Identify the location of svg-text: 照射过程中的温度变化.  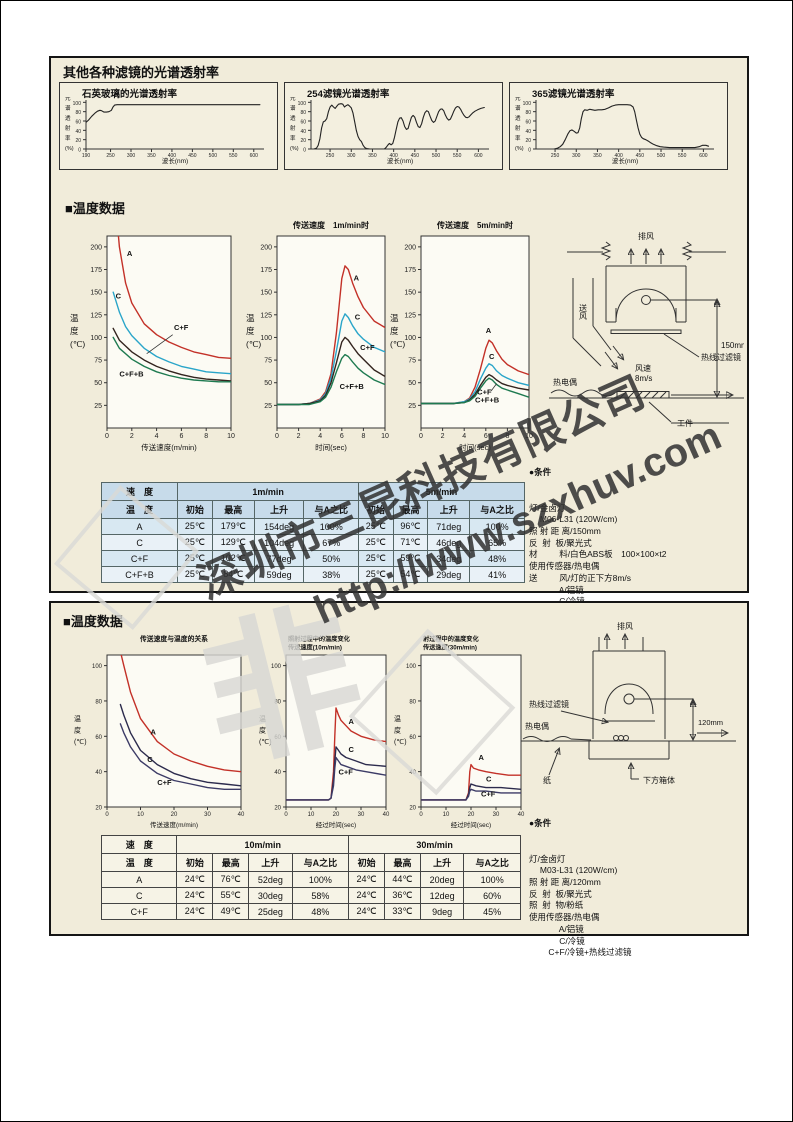
(319, 639).